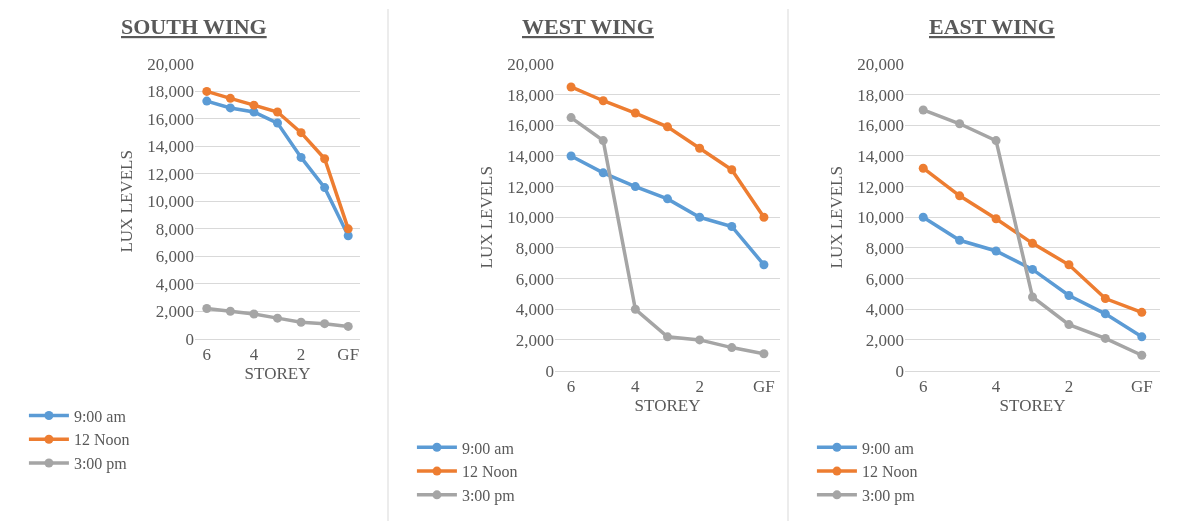  I want to click on chart-title: WEST WING, so click(588, 26).